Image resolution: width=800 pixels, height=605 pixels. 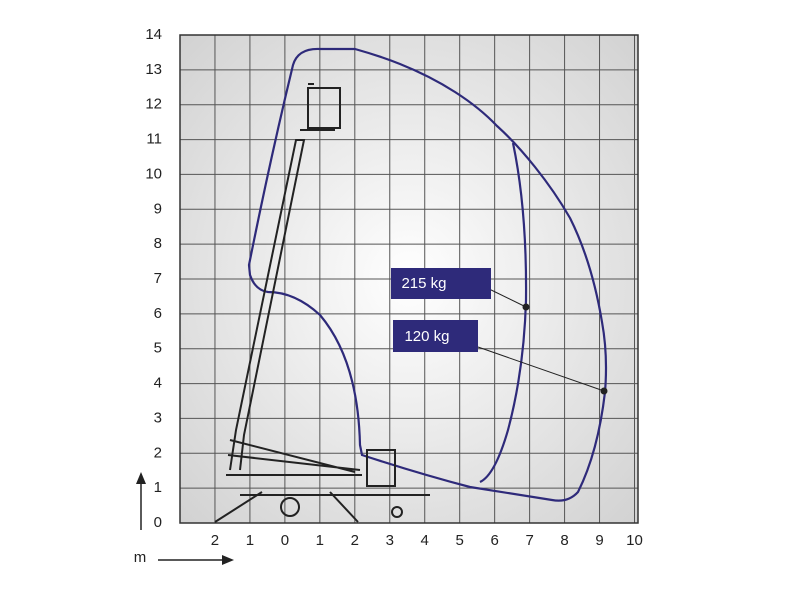 What do you see at coordinates (158, 348) in the screenshot?
I see `y-tick-label: 5` at bounding box center [158, 348].